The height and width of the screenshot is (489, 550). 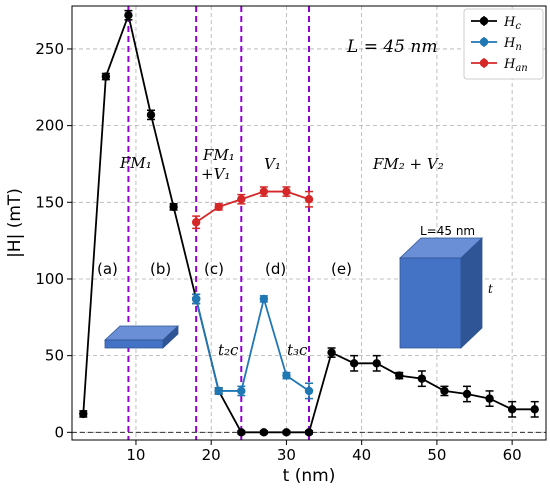 What do you see at coordinates (361, 455) in the screenshot?
I see `x-tick-label: 40` at bounding box center [361, 455].